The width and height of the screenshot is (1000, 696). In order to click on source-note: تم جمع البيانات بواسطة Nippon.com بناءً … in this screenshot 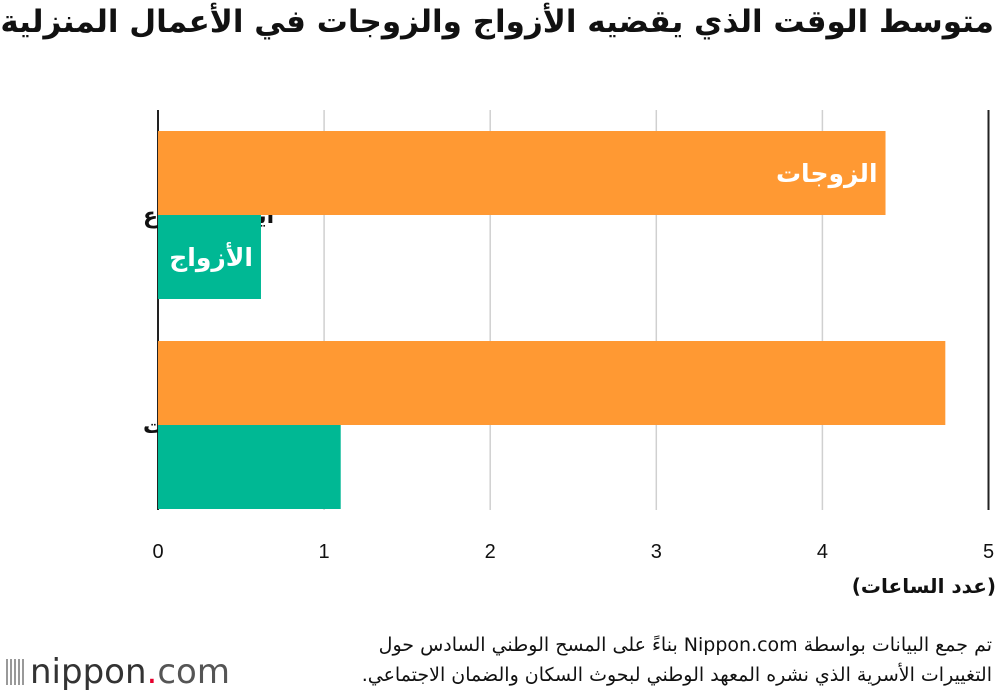, I will do `click(612, 660)`.